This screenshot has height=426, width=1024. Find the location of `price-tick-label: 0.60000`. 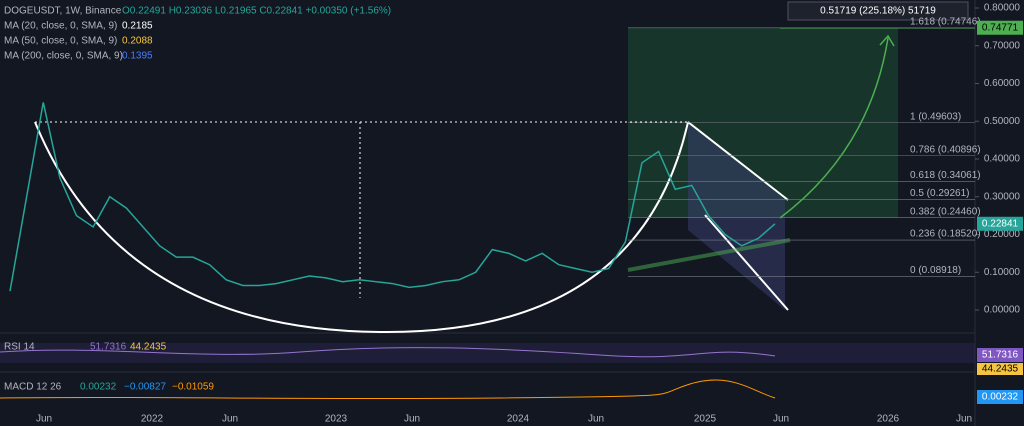

price-tick-label: 0.60000 is located at coordinates (1002, 83).